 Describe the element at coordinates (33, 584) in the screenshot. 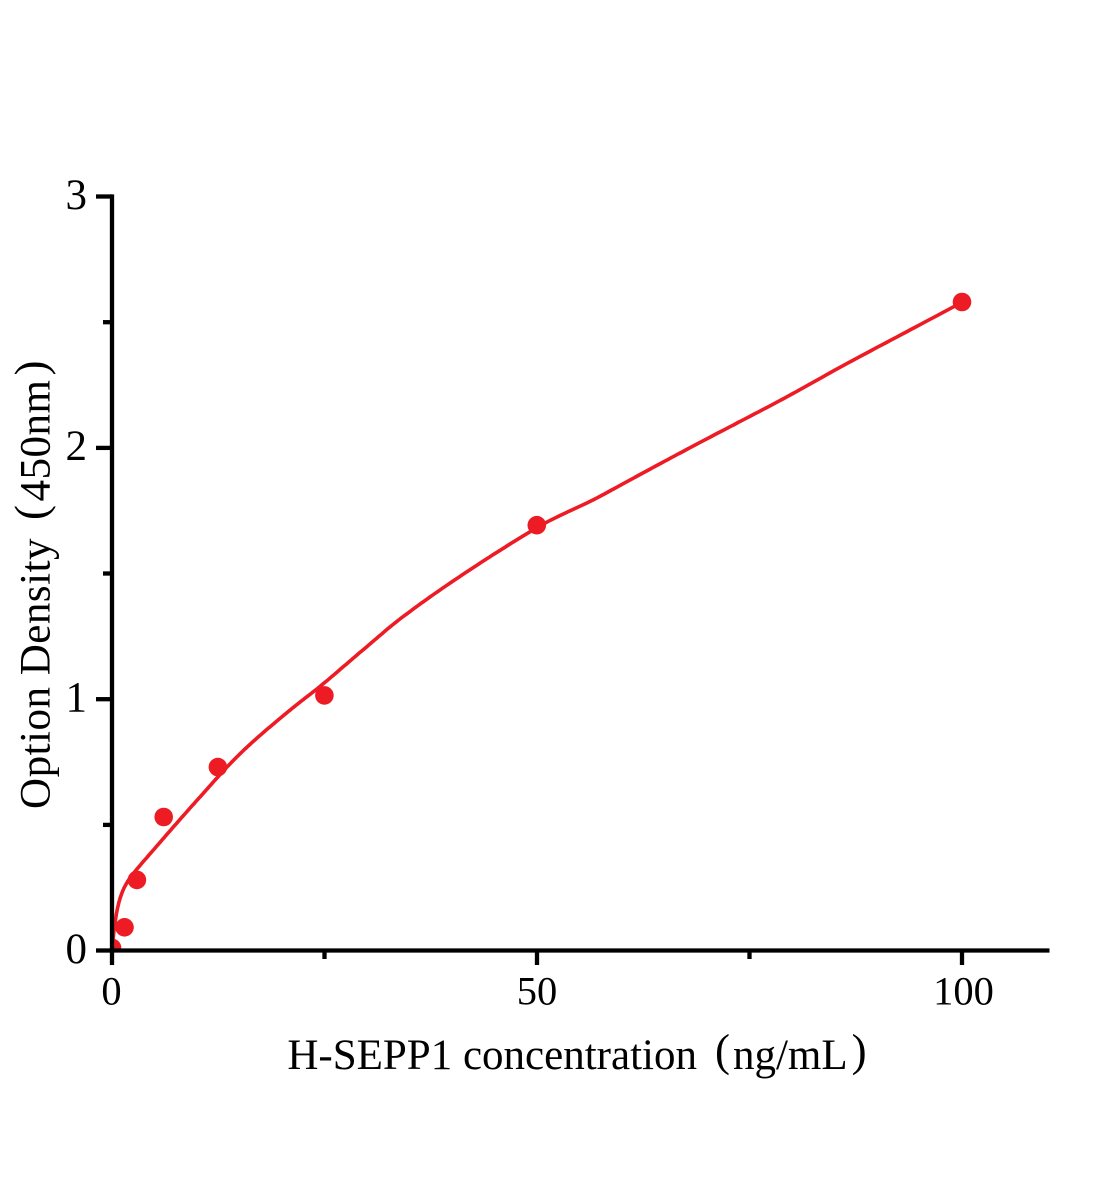

I see `svg-text: Option Density(450nm)` at that location.